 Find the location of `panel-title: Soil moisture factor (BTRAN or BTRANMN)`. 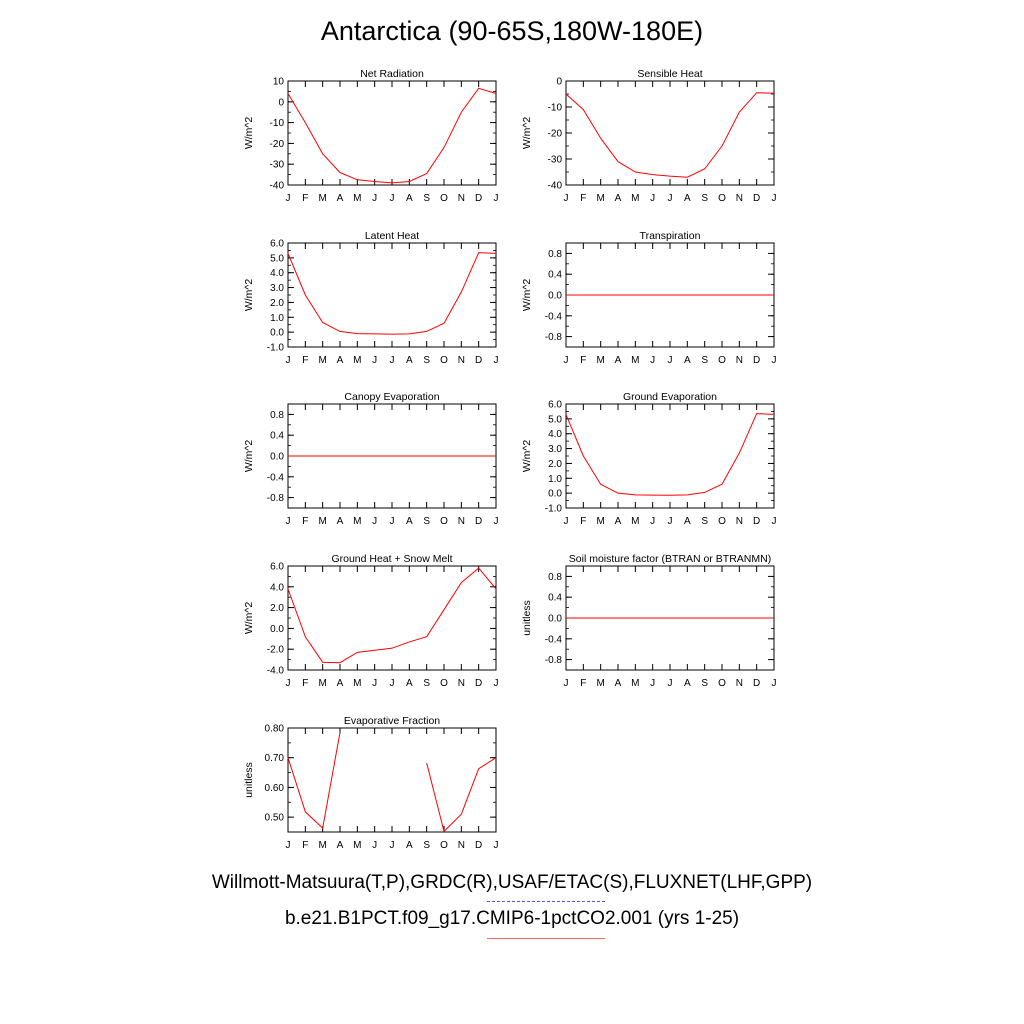

panel-title: Soil moisture factor (BTRAN or BTRANMN) is located at coordinates (670, 559).